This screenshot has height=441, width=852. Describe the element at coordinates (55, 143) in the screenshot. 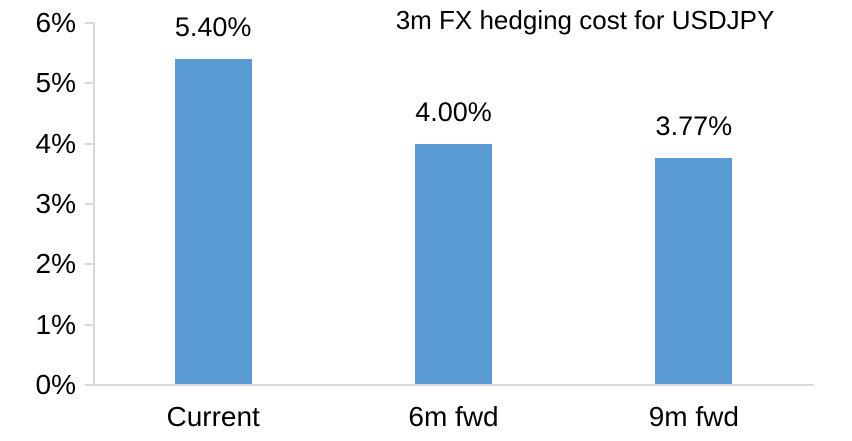

I see `y-tick-label: 4%` at that location.